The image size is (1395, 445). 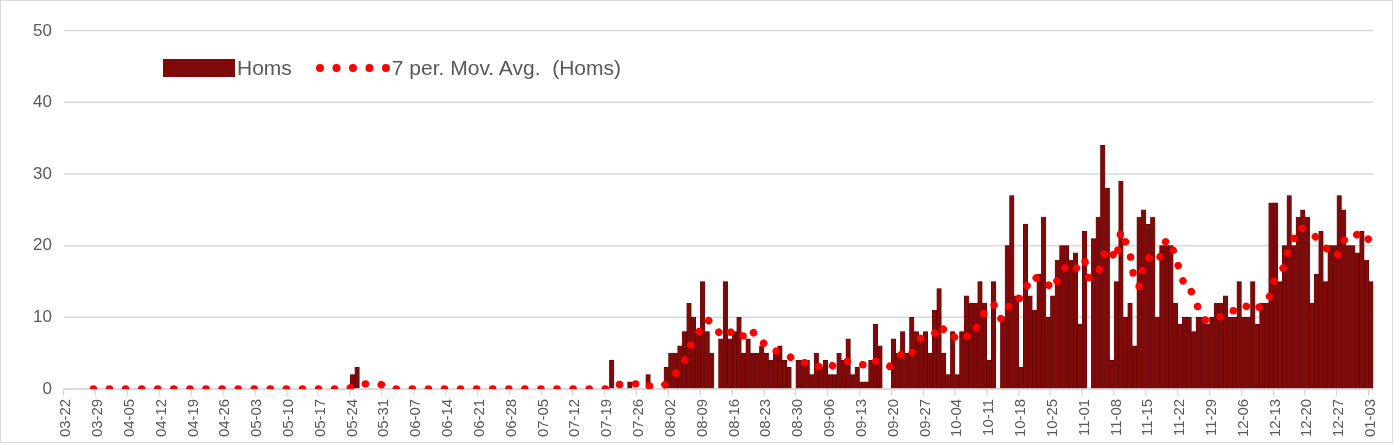 What do you see at coordinates (264, 68) in the screenshot?
I see `legend-label: Homs` at bounding box center [264, 68].